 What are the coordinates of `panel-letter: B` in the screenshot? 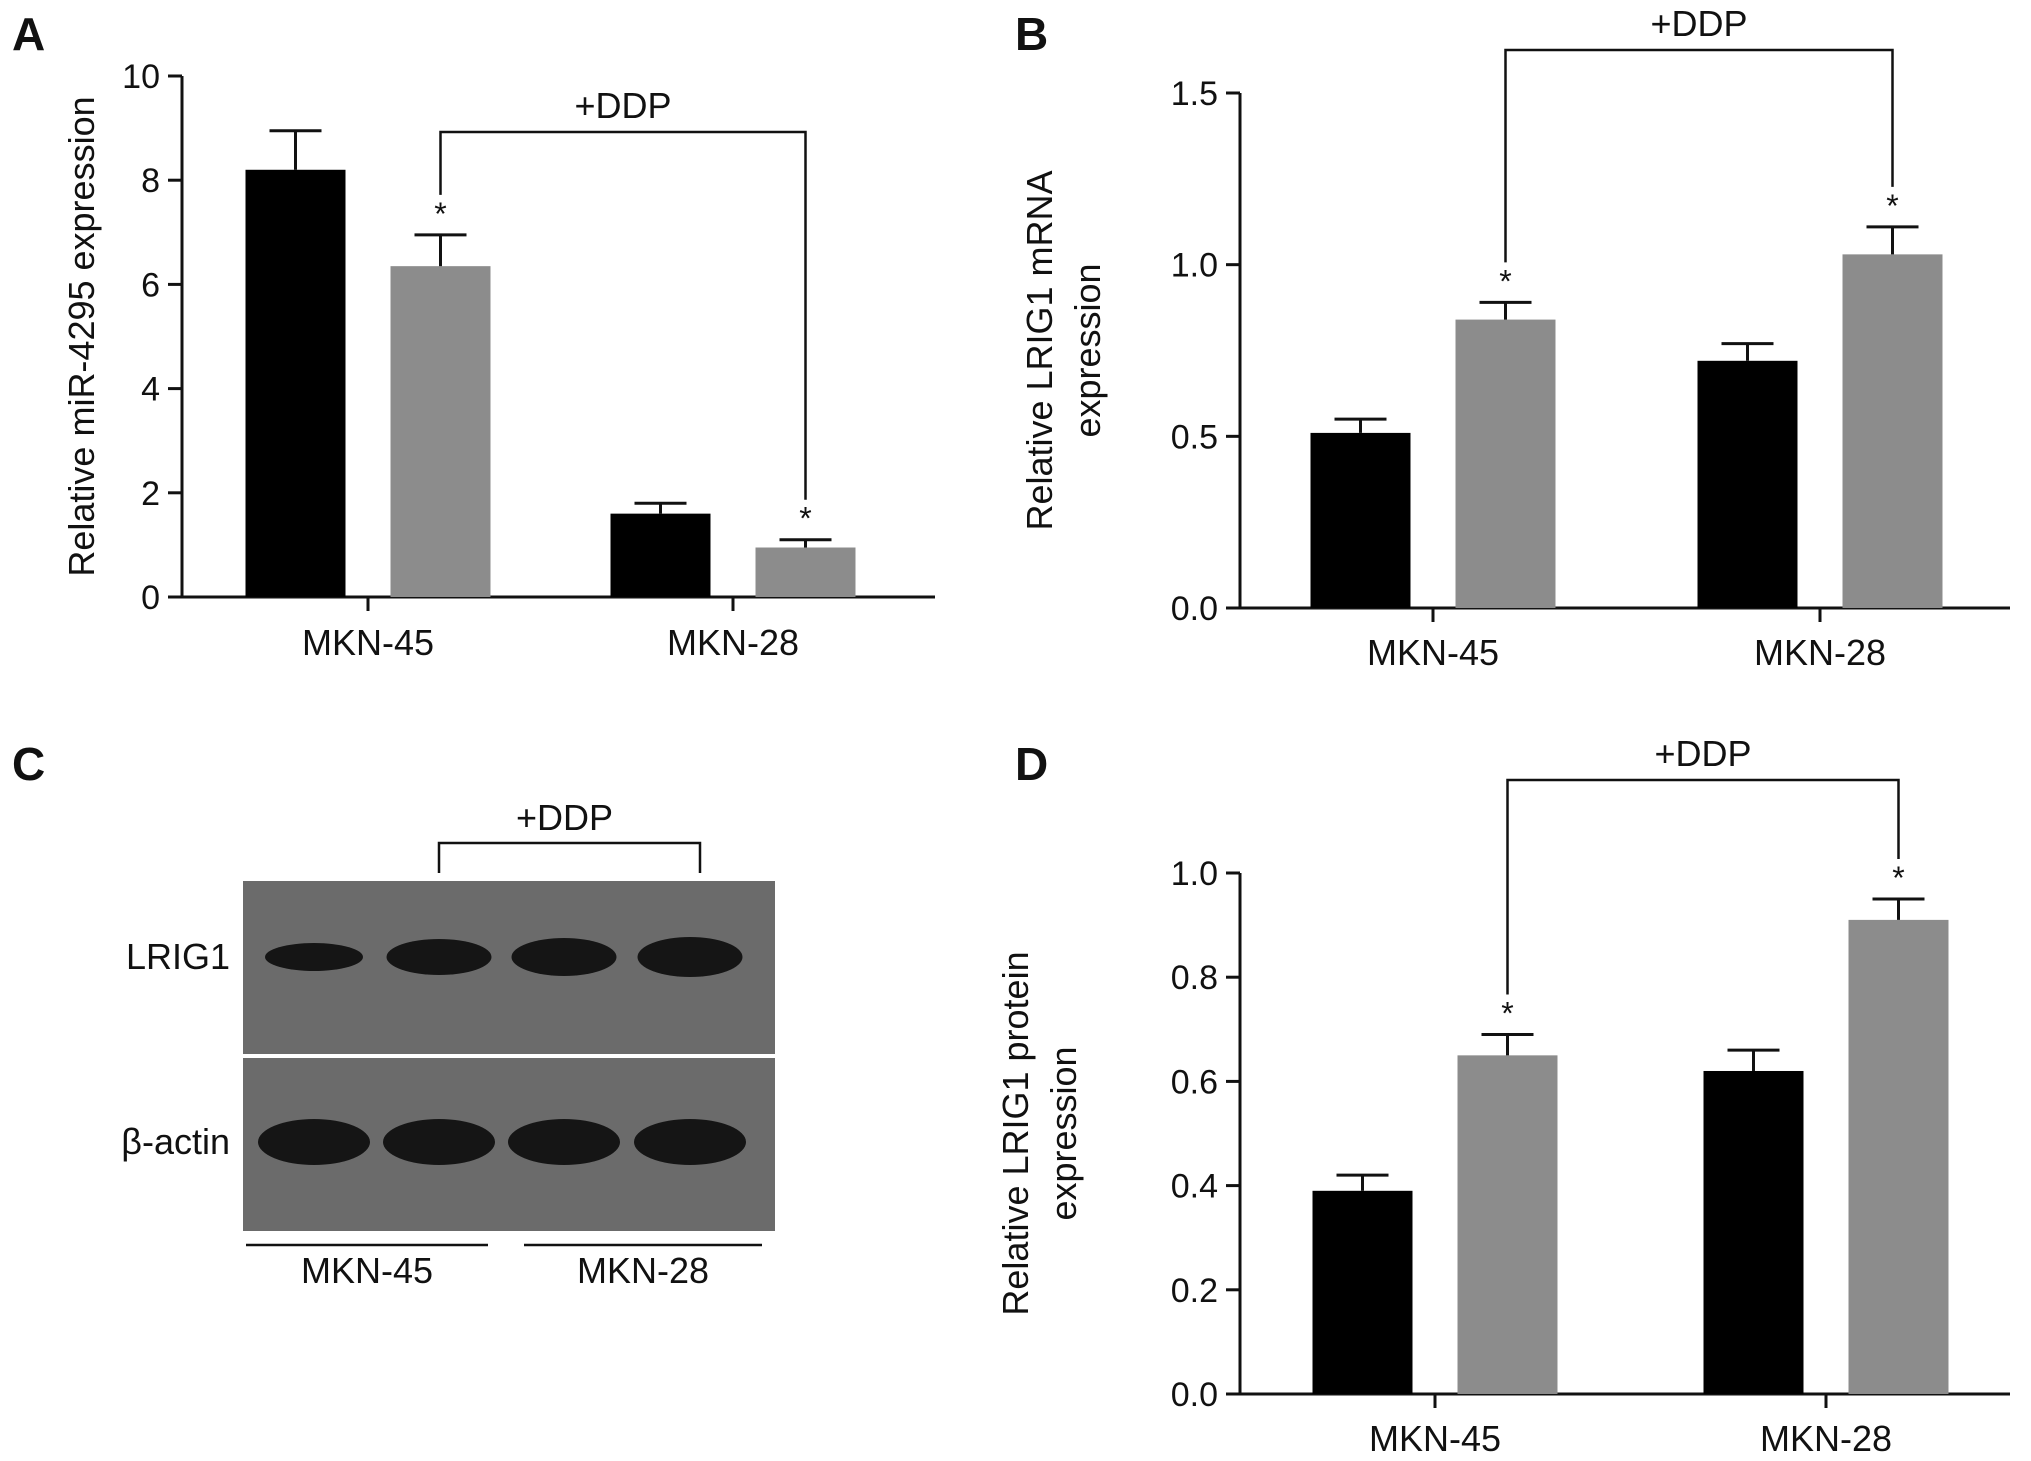 It's located at (1031, 34).